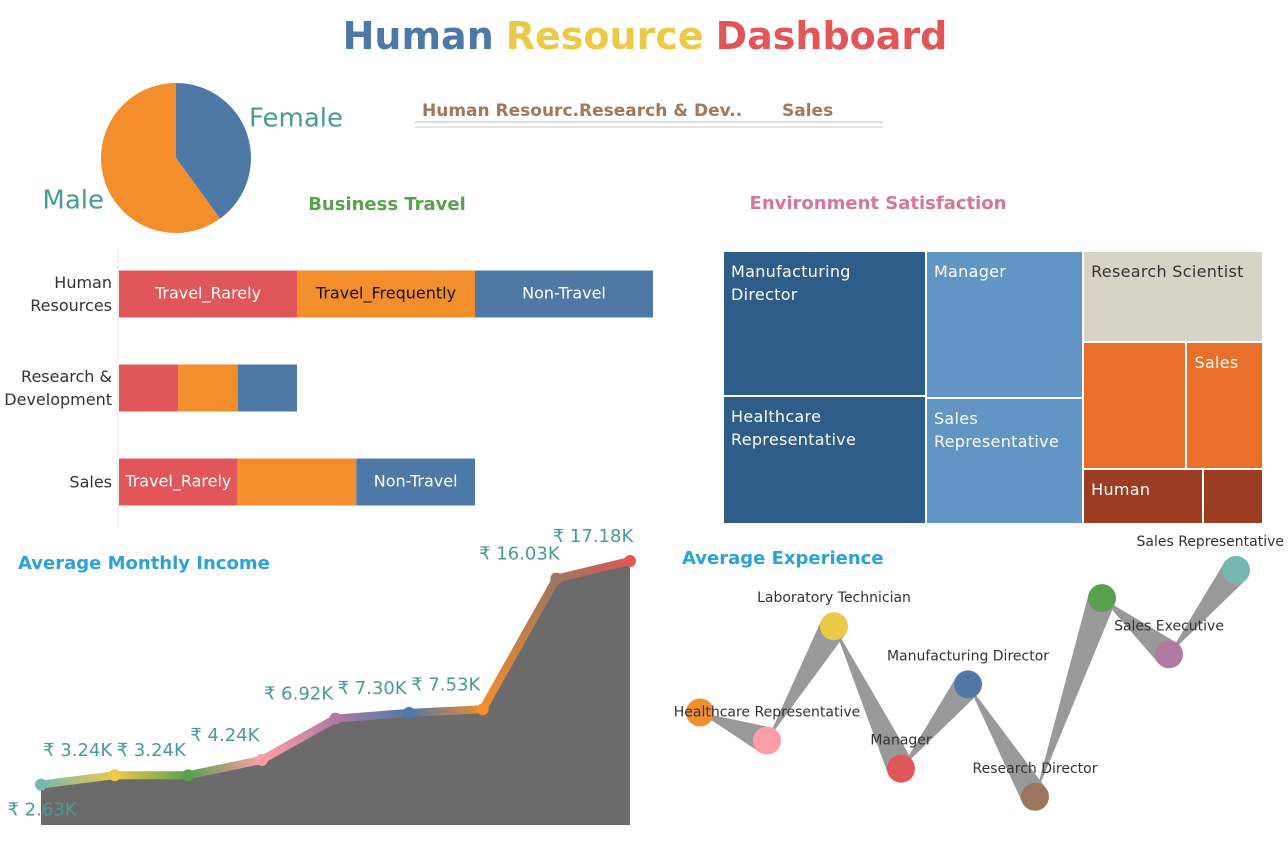 The width and height of the screenshot is (1288, 842). What do you see at coordinates (373, 688) in the screenshot?
I see `value-label: ₹ 7.30K` at bounding box center [373, 688].